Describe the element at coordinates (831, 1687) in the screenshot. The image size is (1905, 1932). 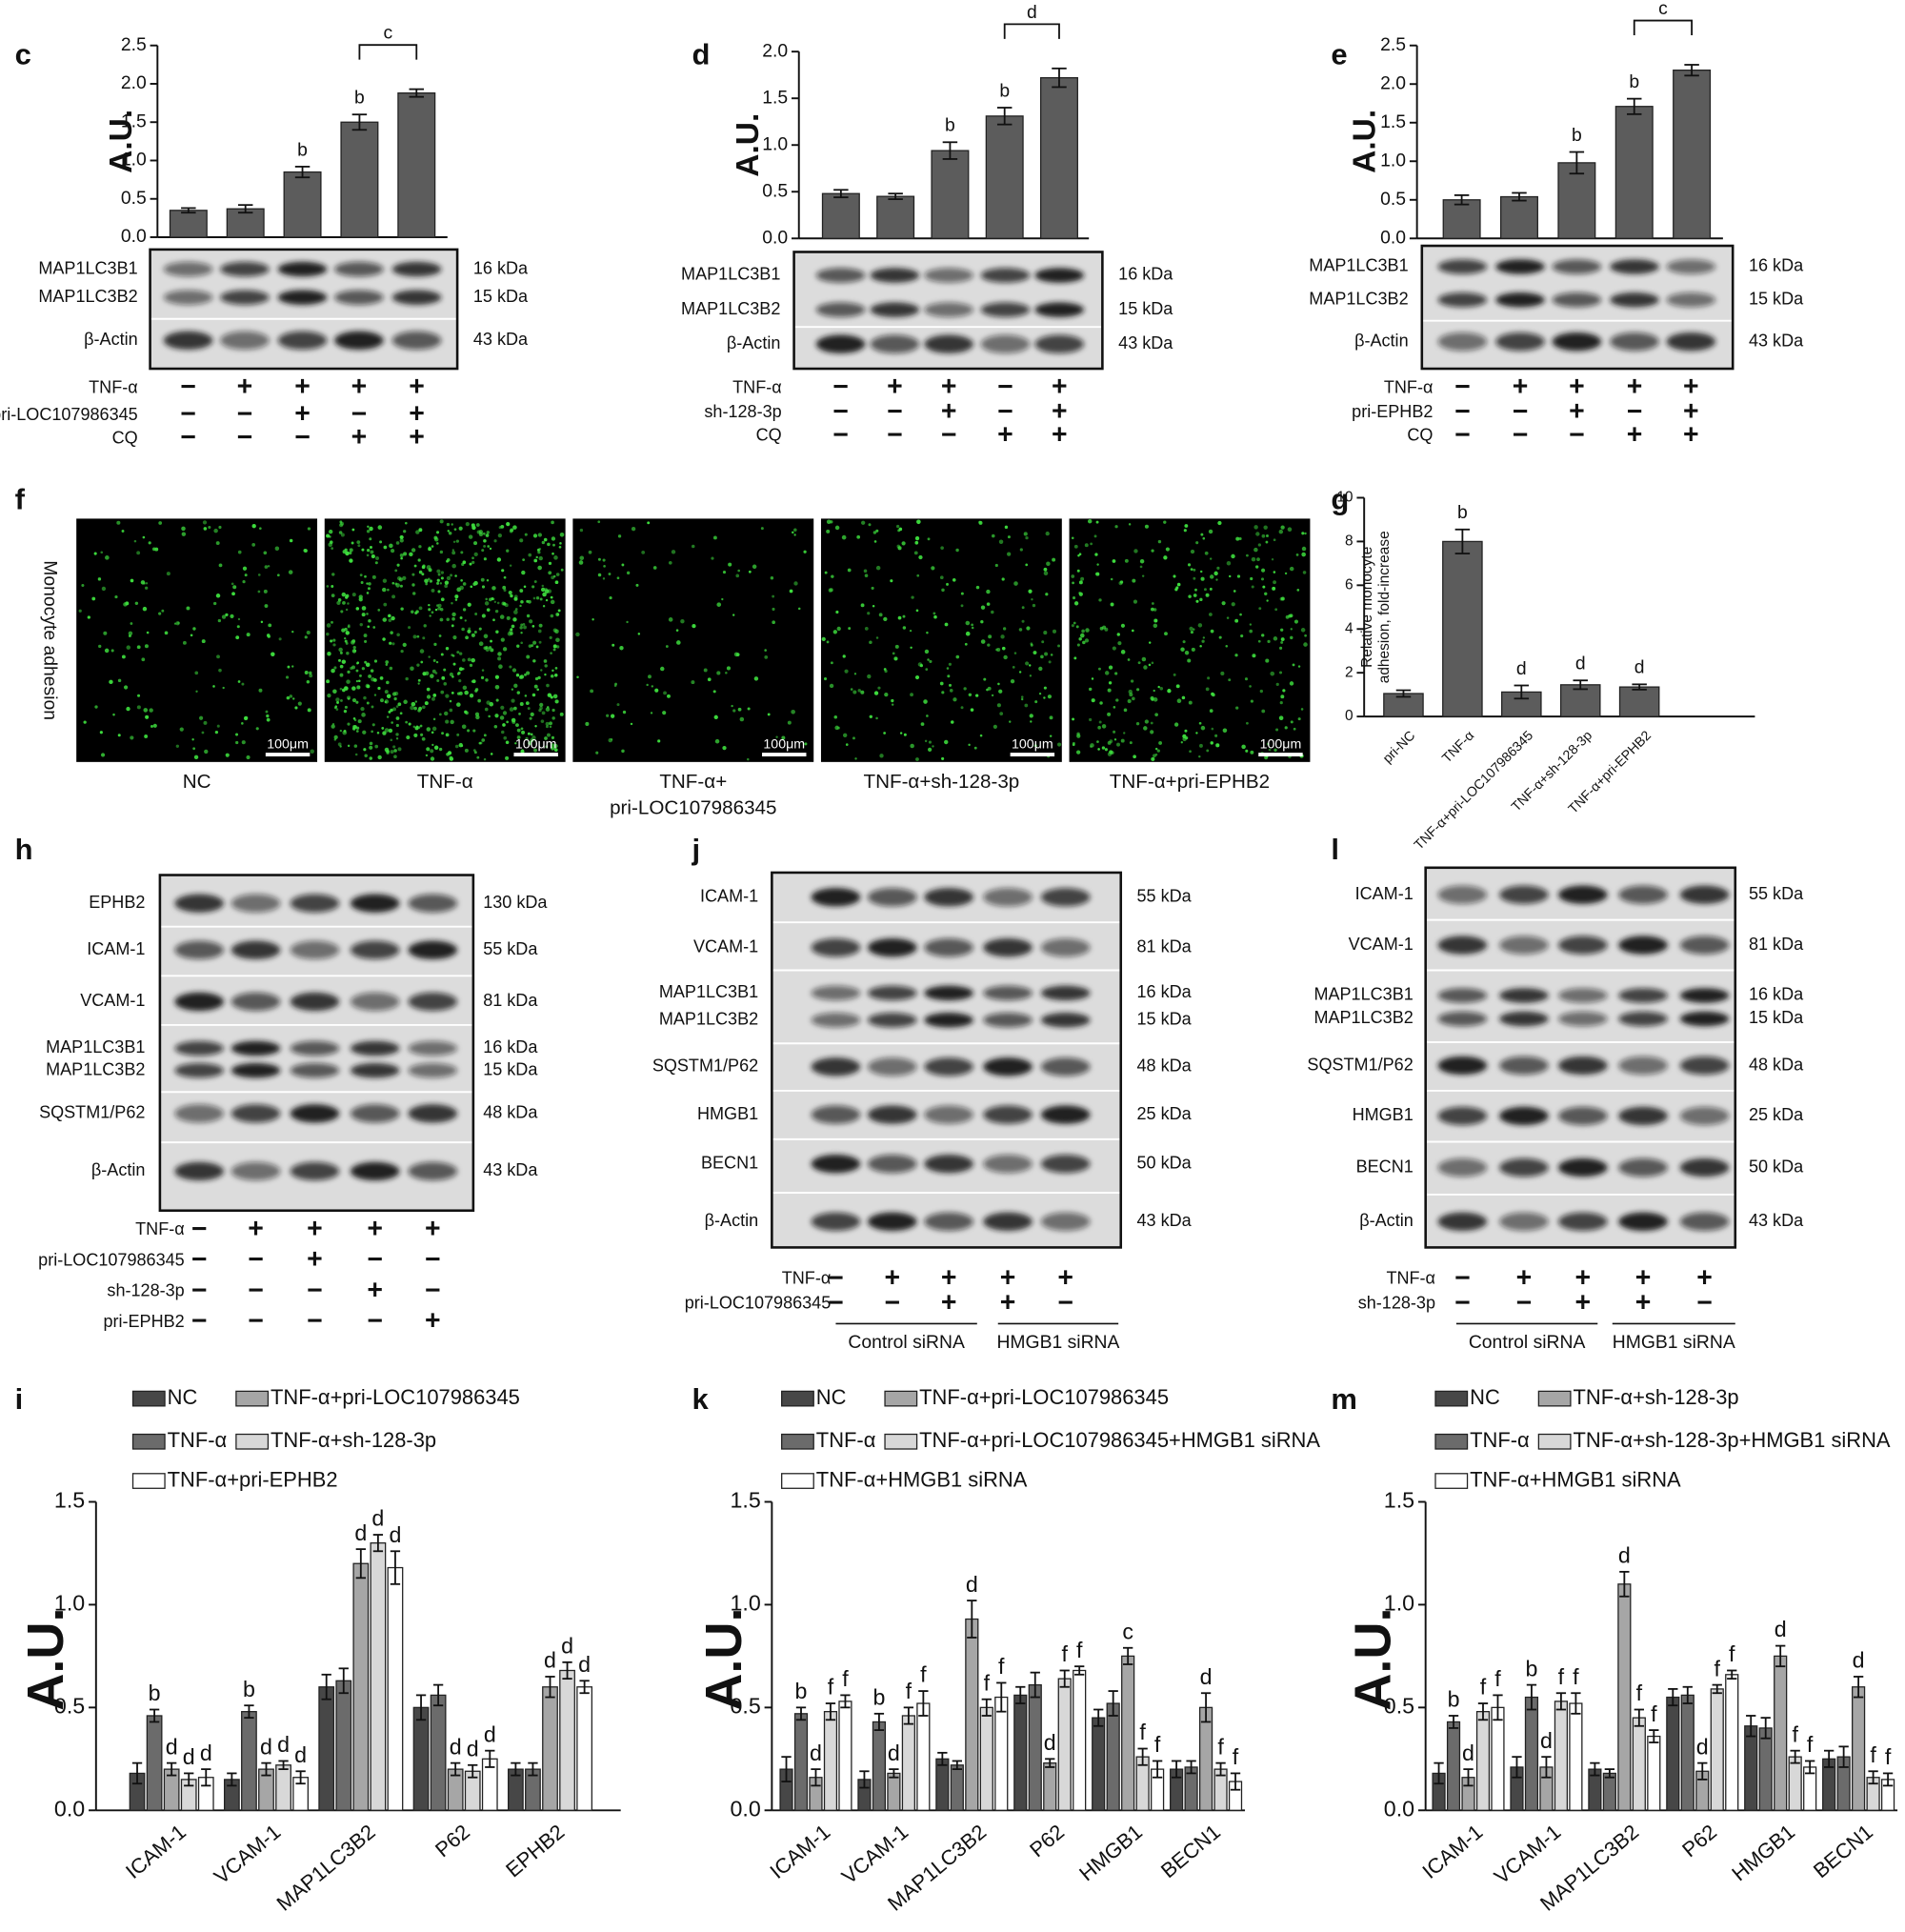
I see `significance-letter: f` at that location.